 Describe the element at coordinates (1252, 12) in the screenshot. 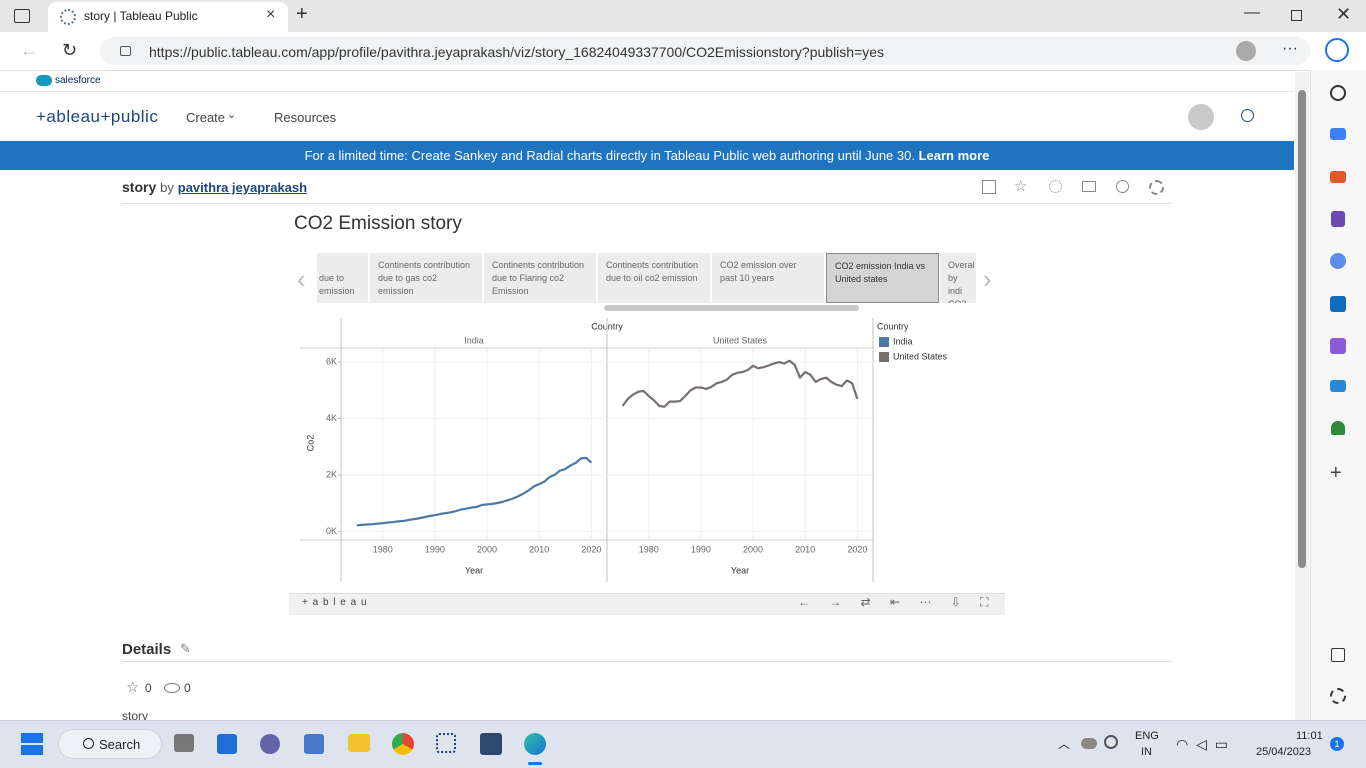

I see `minimize: —` at that location.